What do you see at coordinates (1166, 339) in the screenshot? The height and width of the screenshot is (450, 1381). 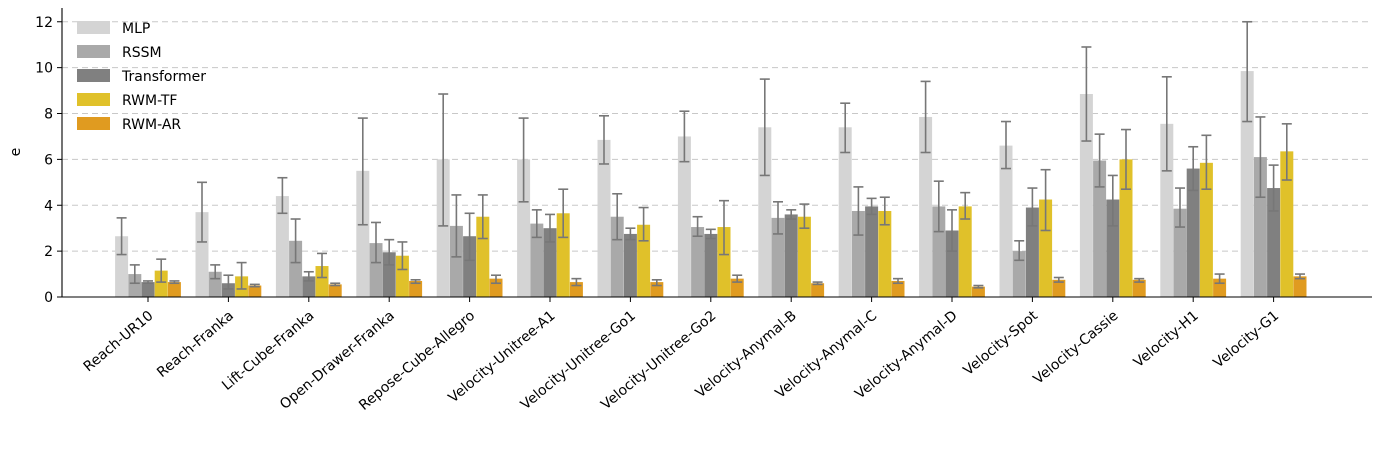 I see `x-tick-label: Velocity-H1` at bounding box center [1166, 339].